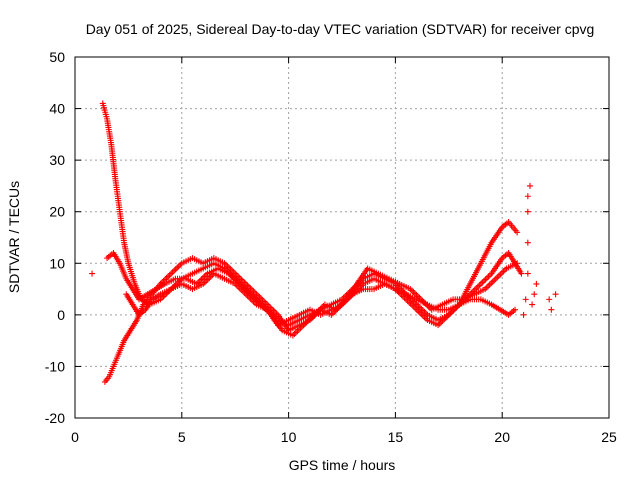  What do you see at coordinates (14, 237) in the screenshot?
I see `y-axis-label: SDTVAR / TECUs` at bounding box center [14, 237].